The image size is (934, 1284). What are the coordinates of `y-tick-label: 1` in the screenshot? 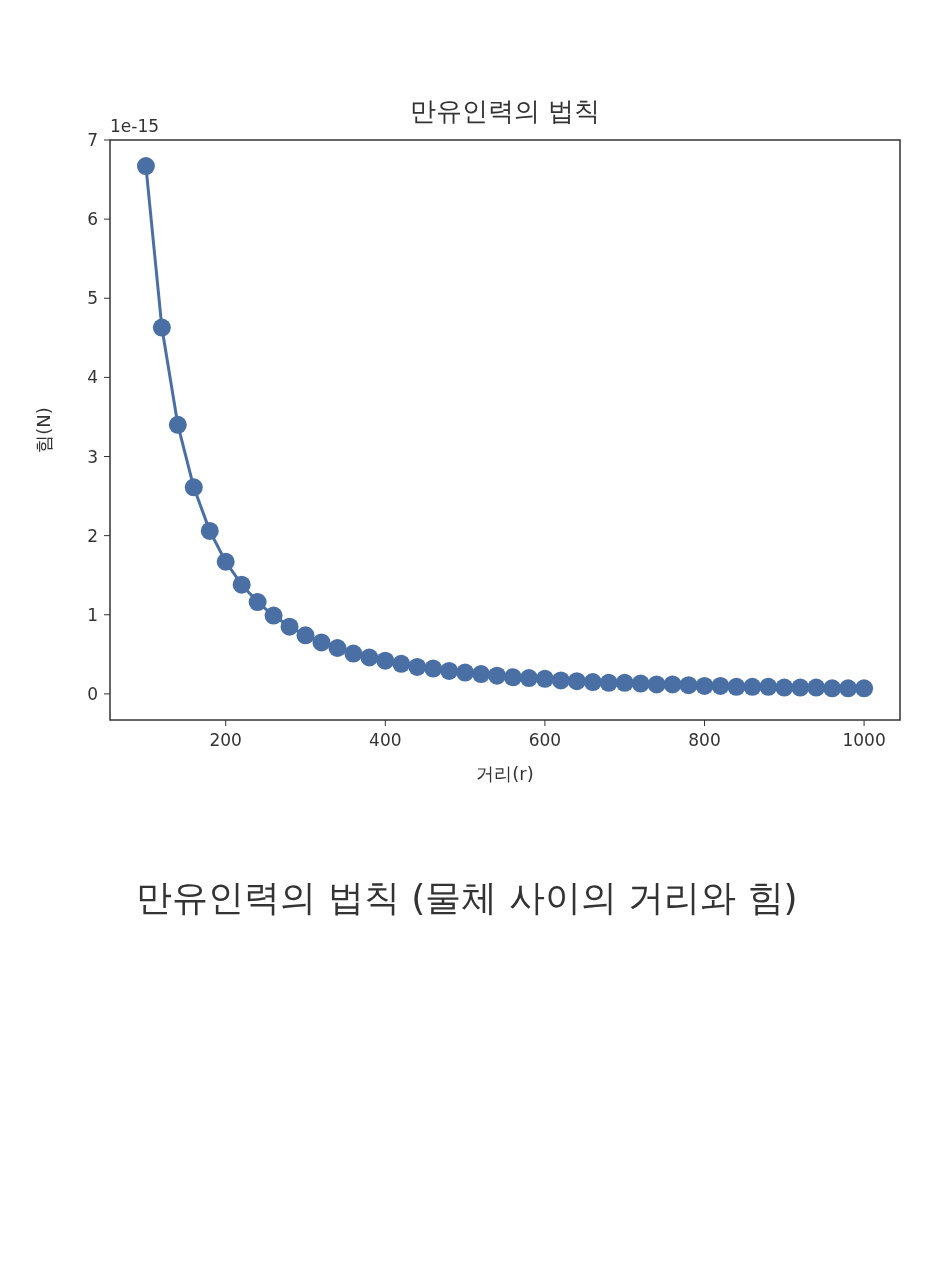 It's located at (92, 614).